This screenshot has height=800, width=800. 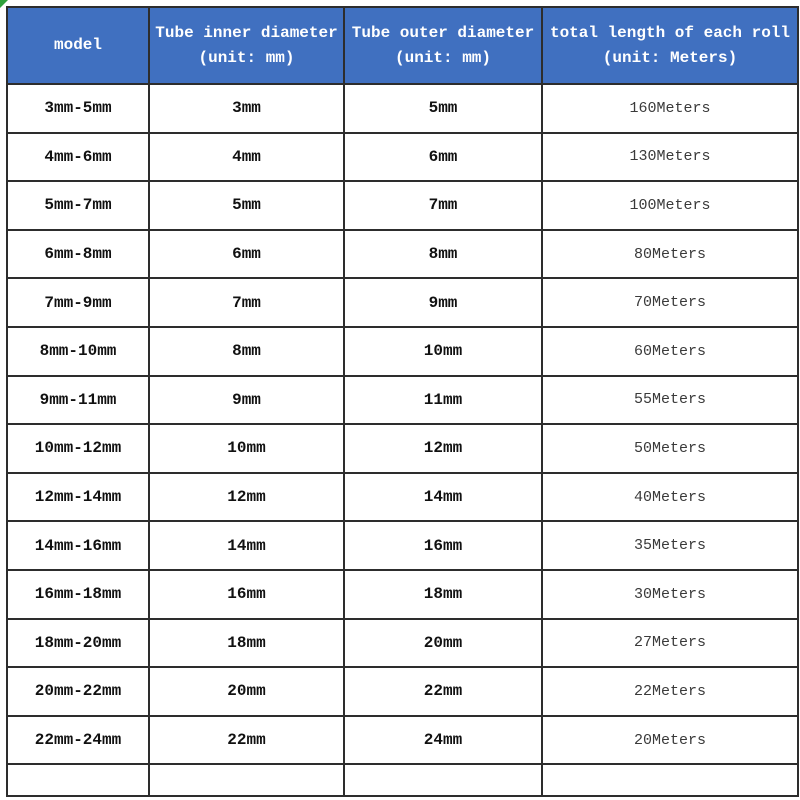 What do you see at coordinates (443, 594) in the screenshot?
I see `cell-outer-diameter: 18mm` at bounding box center [443, 594].